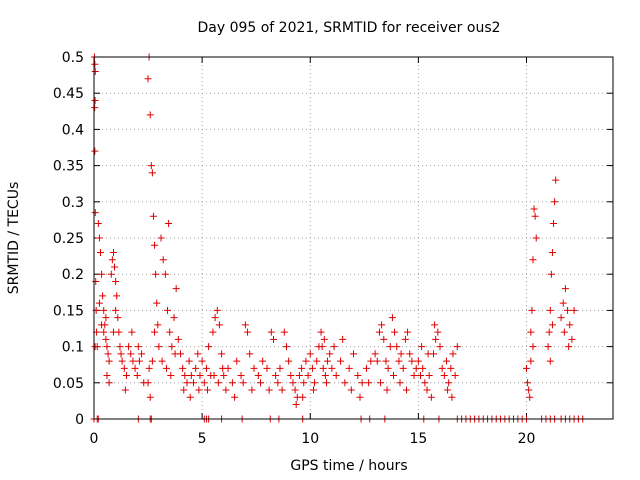 The height and width of the screenshot is (480, 640). What do you see at coordinates (68, 167) in the screenshot?
I see `y-tick-label: 0.35` at bounding box center [68, 167].